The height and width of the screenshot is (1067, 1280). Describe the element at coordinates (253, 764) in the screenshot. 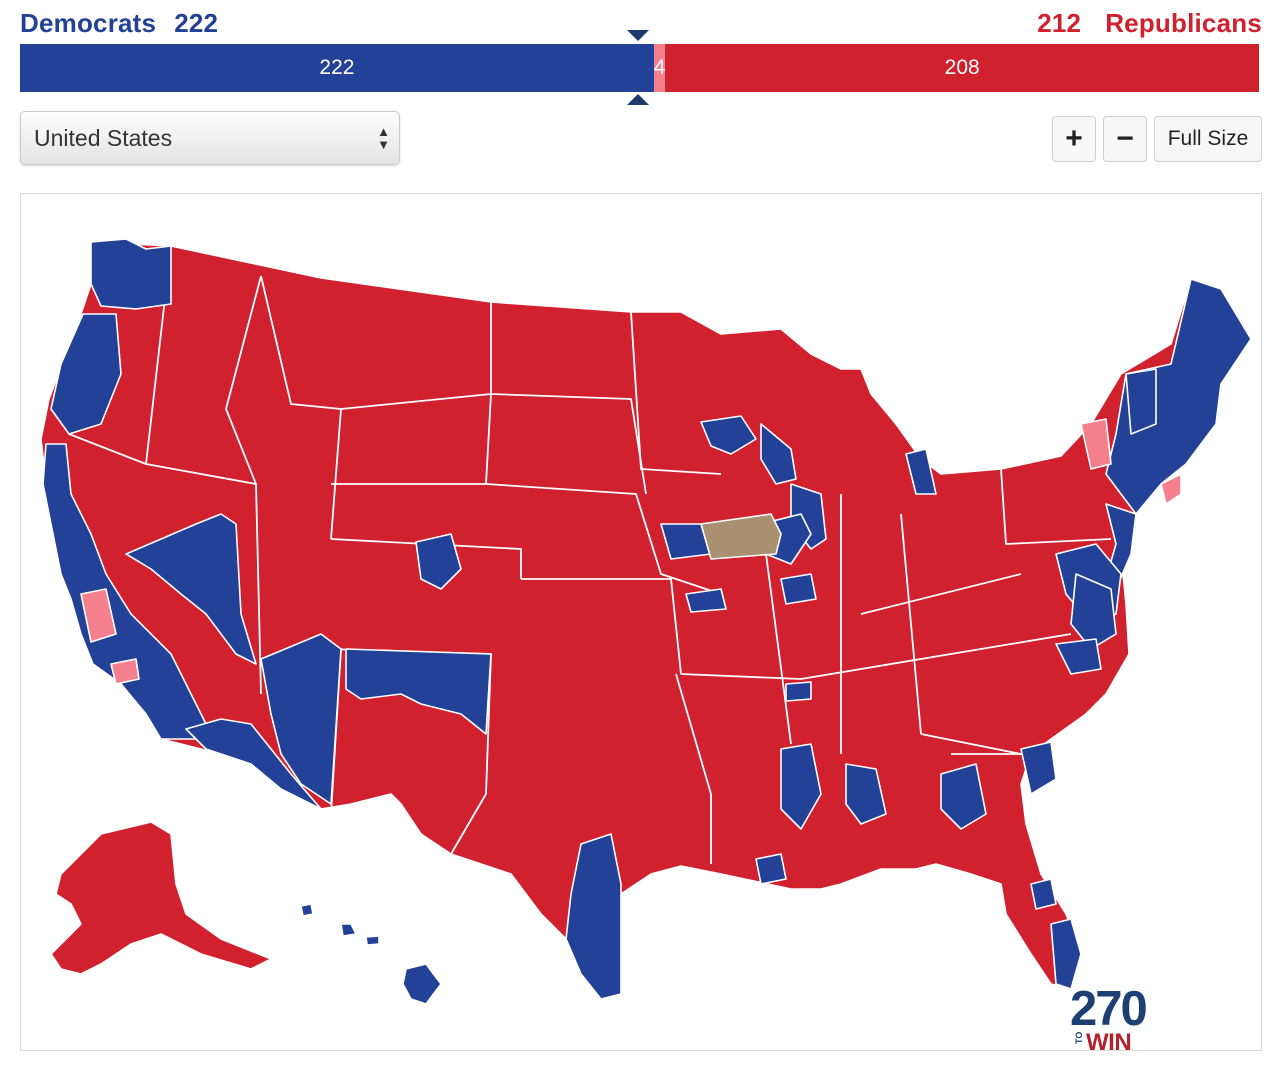

I see `arizona-south` at that location.